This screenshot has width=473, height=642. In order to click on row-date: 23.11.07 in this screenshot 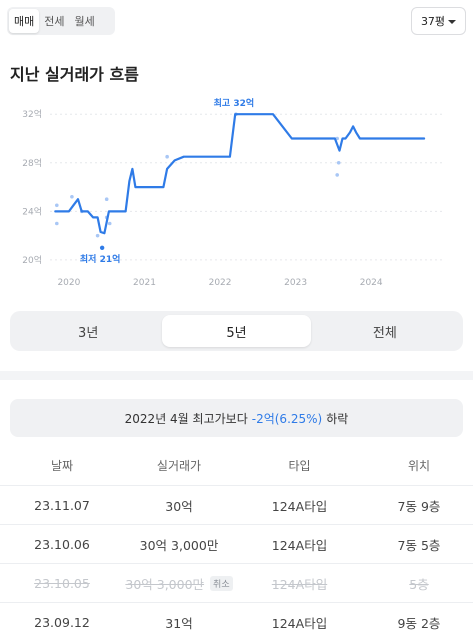, I will do `click(62, 505)`.